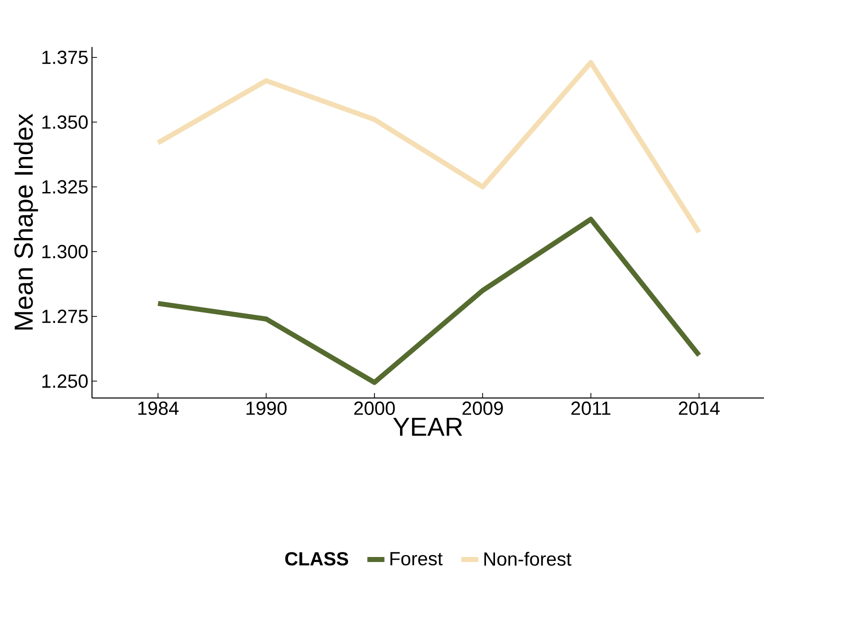  Describe the element at coordinates (158, 408) in the screenshot. I see `x-tick-label: 1984` at that location.